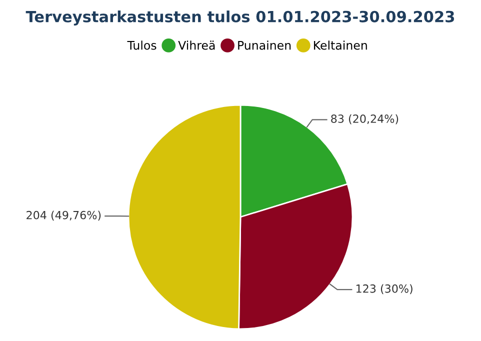 The height and width of the screenshot is (341, 481). Describe the element at coordinates (63, 215) in the screenshot. I see `data-label: 204 (49,76%)` at that location.